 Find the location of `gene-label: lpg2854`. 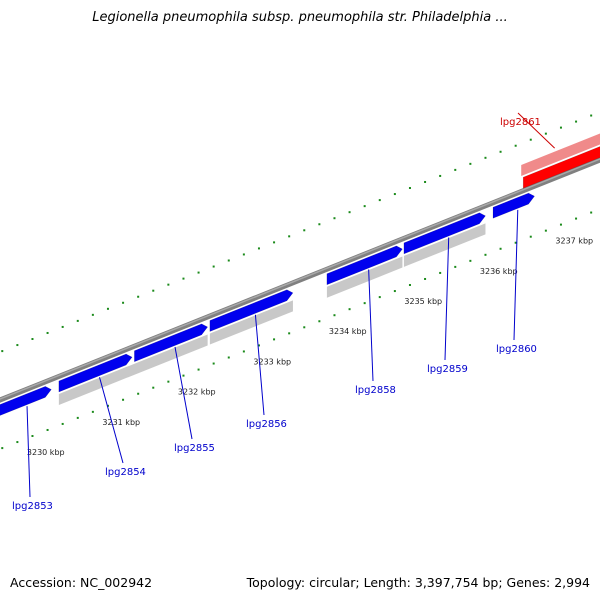

gene-label: lpg2854 is located at coordinates (125, 472).